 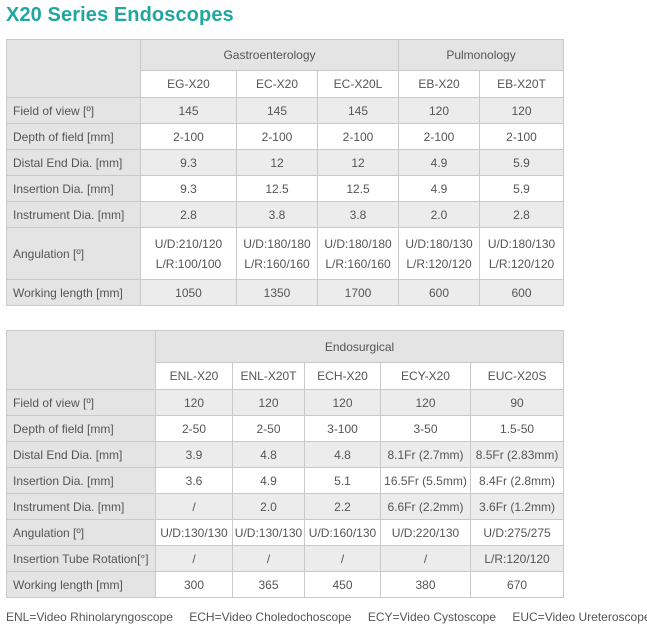 I want to click on model-header: ECH-X20, so click(x=342, y=376).